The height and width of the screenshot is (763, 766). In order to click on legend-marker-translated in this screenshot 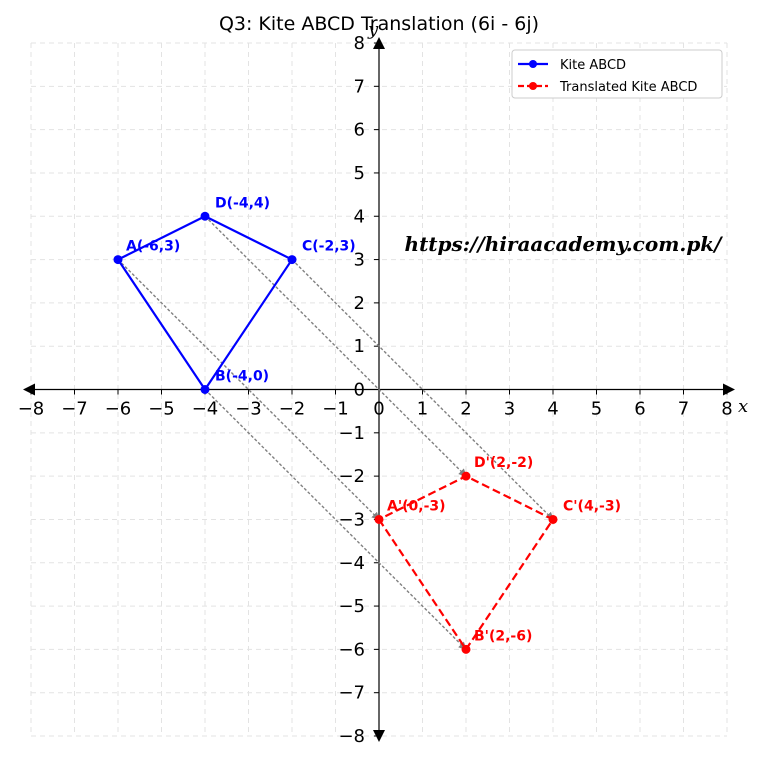, I will do `click(533, 86)`.